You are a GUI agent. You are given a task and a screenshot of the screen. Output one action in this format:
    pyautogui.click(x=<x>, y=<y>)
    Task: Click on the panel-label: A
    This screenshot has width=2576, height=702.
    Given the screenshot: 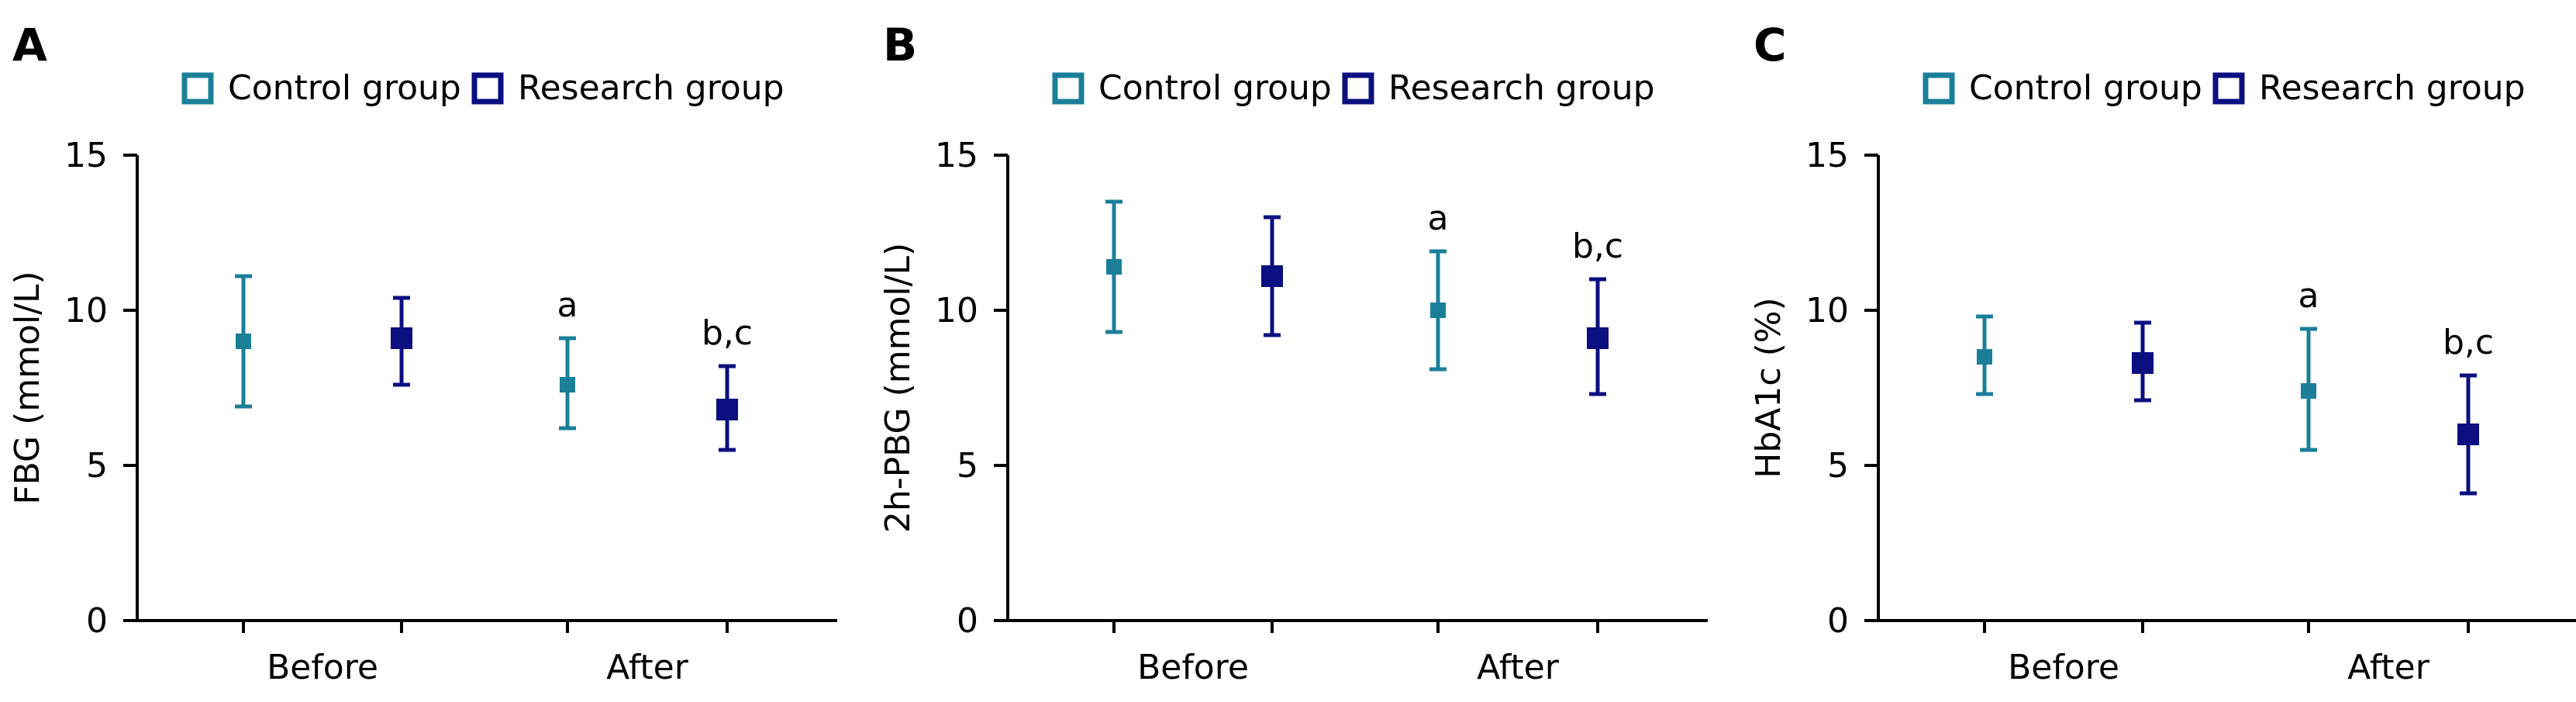 What is the action you would take?
    pyautogui.click(x=29, y=45)
    